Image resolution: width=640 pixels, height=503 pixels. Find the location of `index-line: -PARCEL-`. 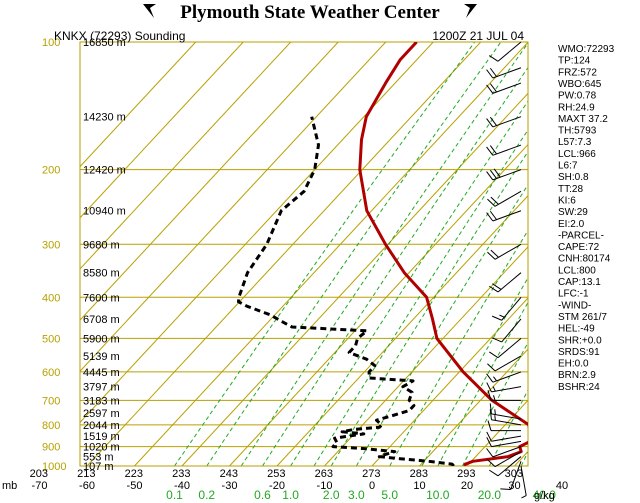

index-line: -PARCEL- is located at coordinates (581, 235).